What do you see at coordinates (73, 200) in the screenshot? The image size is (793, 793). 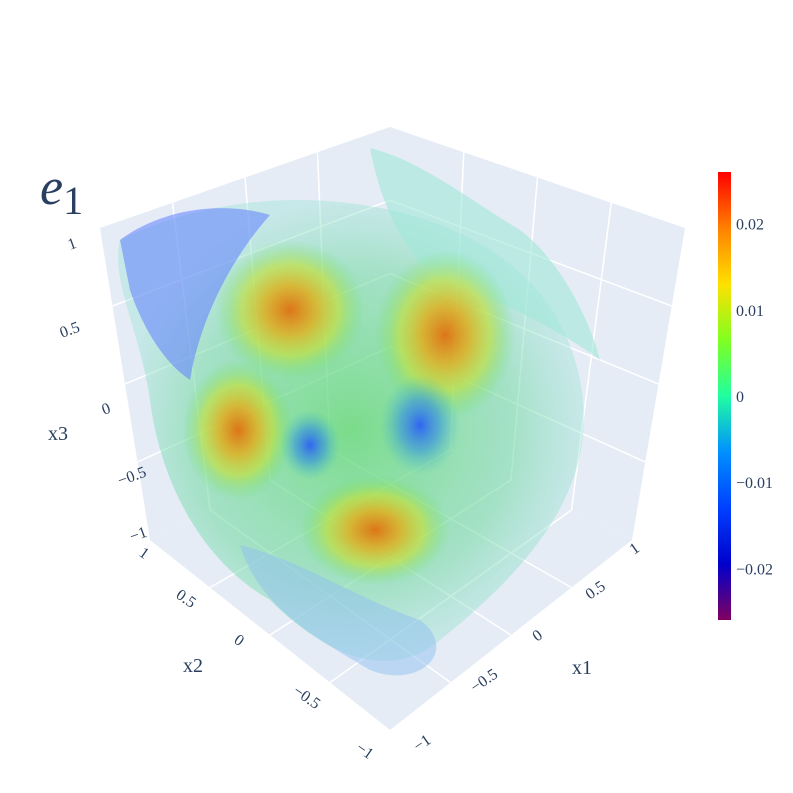 I see `title-subscript: 1` at bounding box center [73, 200].